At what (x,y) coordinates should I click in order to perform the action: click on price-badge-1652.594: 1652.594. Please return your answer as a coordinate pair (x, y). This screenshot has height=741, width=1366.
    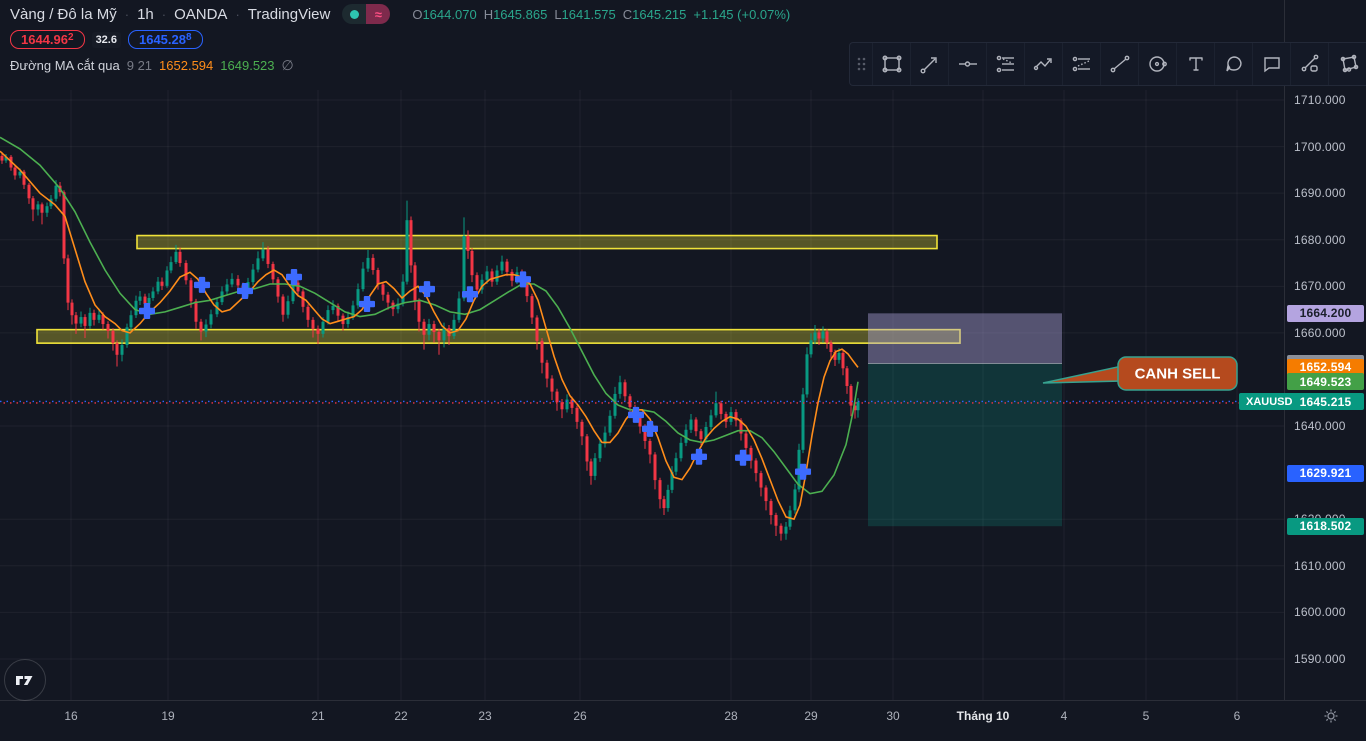
    Looking at the image, I should click on (1325, 367).